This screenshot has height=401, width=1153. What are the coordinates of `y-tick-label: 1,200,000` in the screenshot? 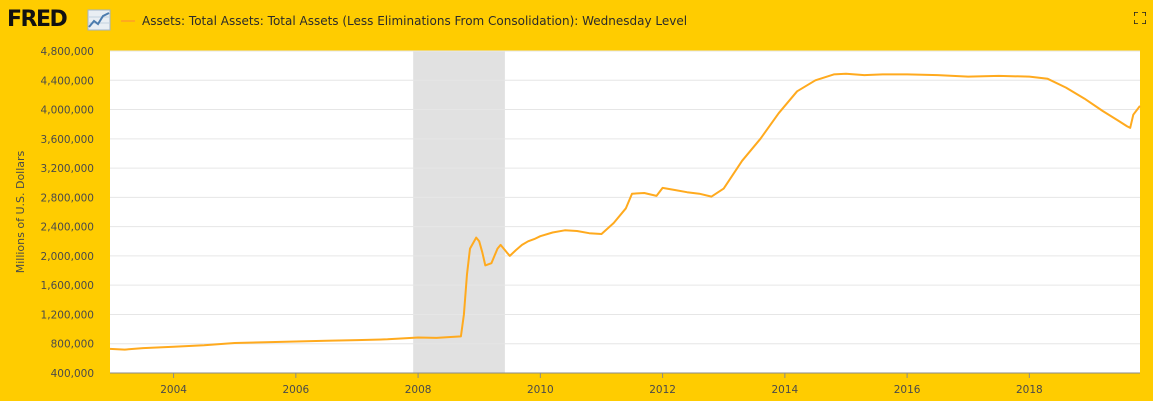 It's located at (67, 315).